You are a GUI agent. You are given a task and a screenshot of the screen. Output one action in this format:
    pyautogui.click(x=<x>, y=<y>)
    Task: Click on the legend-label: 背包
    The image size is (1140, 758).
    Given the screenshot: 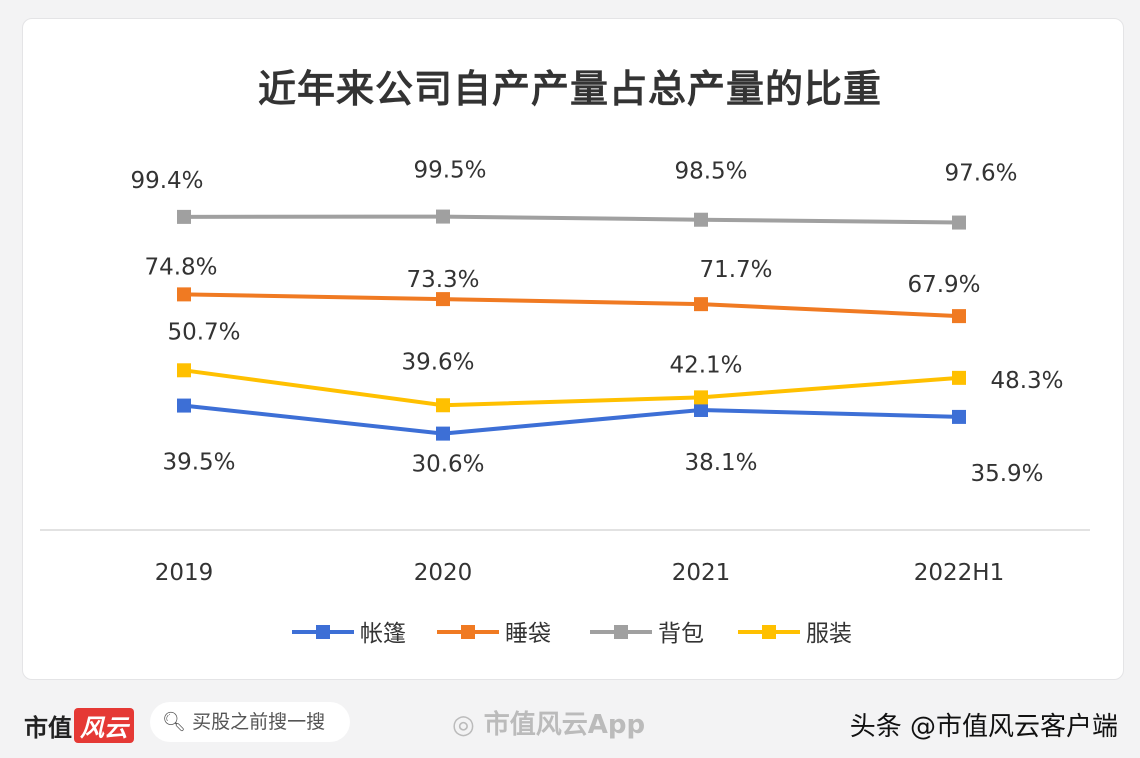 What is the action you would take?
    pyautogui.click(x=681, y=634)
    